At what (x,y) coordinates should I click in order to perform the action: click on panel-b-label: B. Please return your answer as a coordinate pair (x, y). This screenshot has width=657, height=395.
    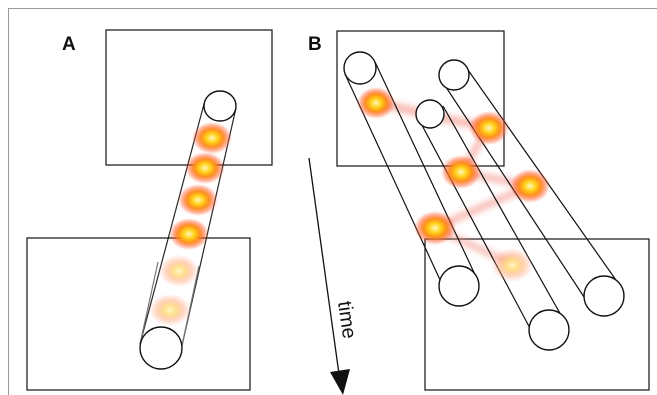
    Looking at the image, I should click on (315, 44).